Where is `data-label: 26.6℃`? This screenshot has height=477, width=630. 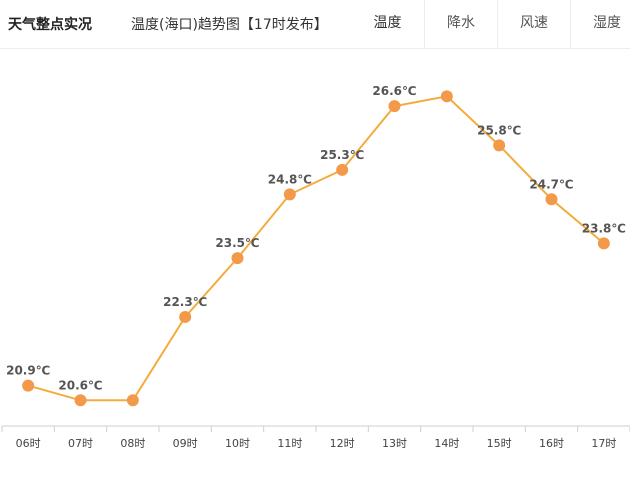 data-label: 26.6℃ is located at coordinates (394, 91).